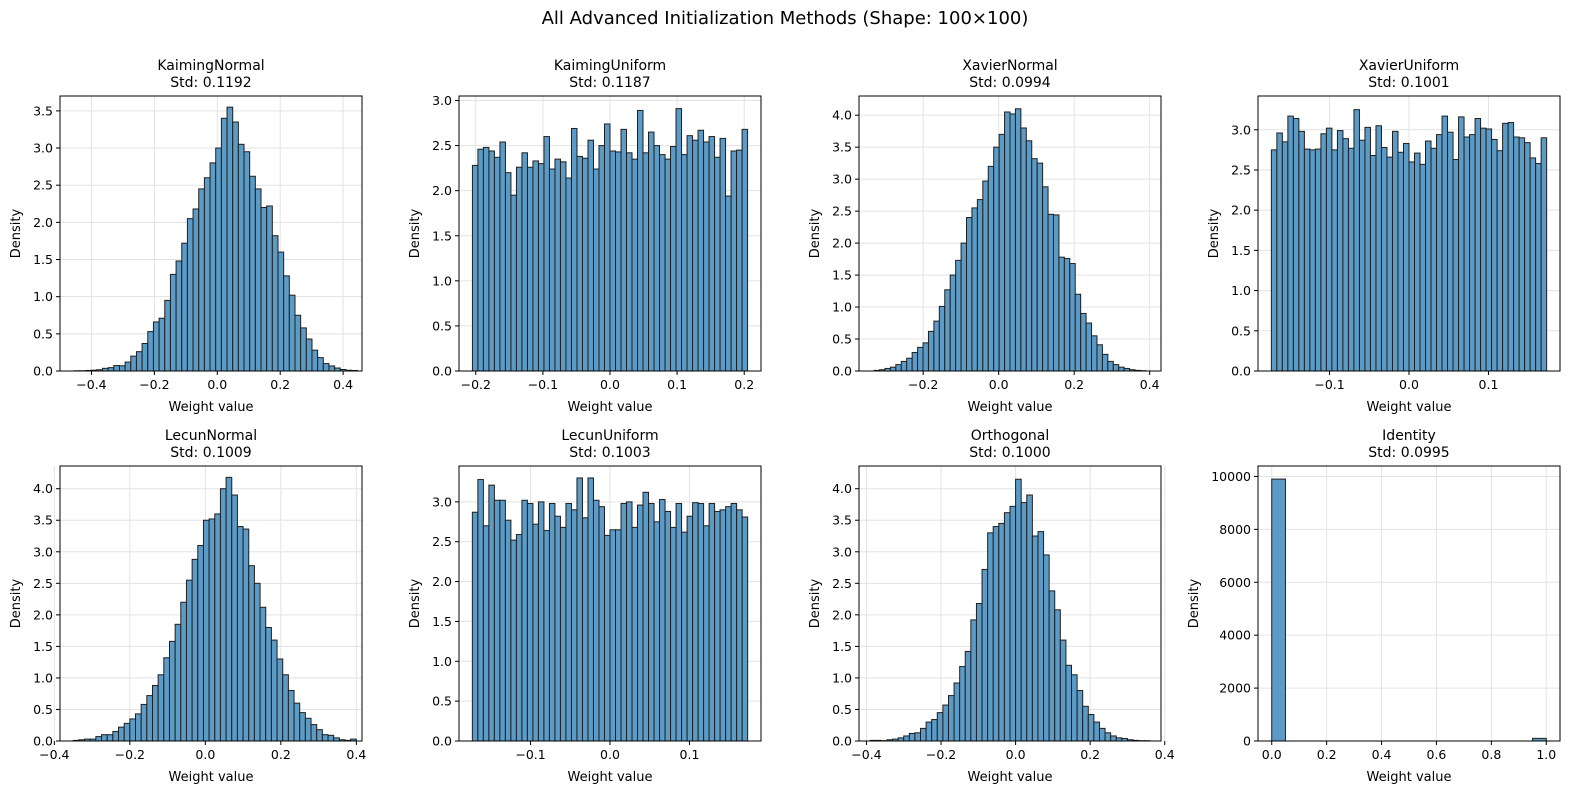 The image size is (1589, 805). I want to click on panel-subtitle: Std: 0.1187, so click(609, 83).